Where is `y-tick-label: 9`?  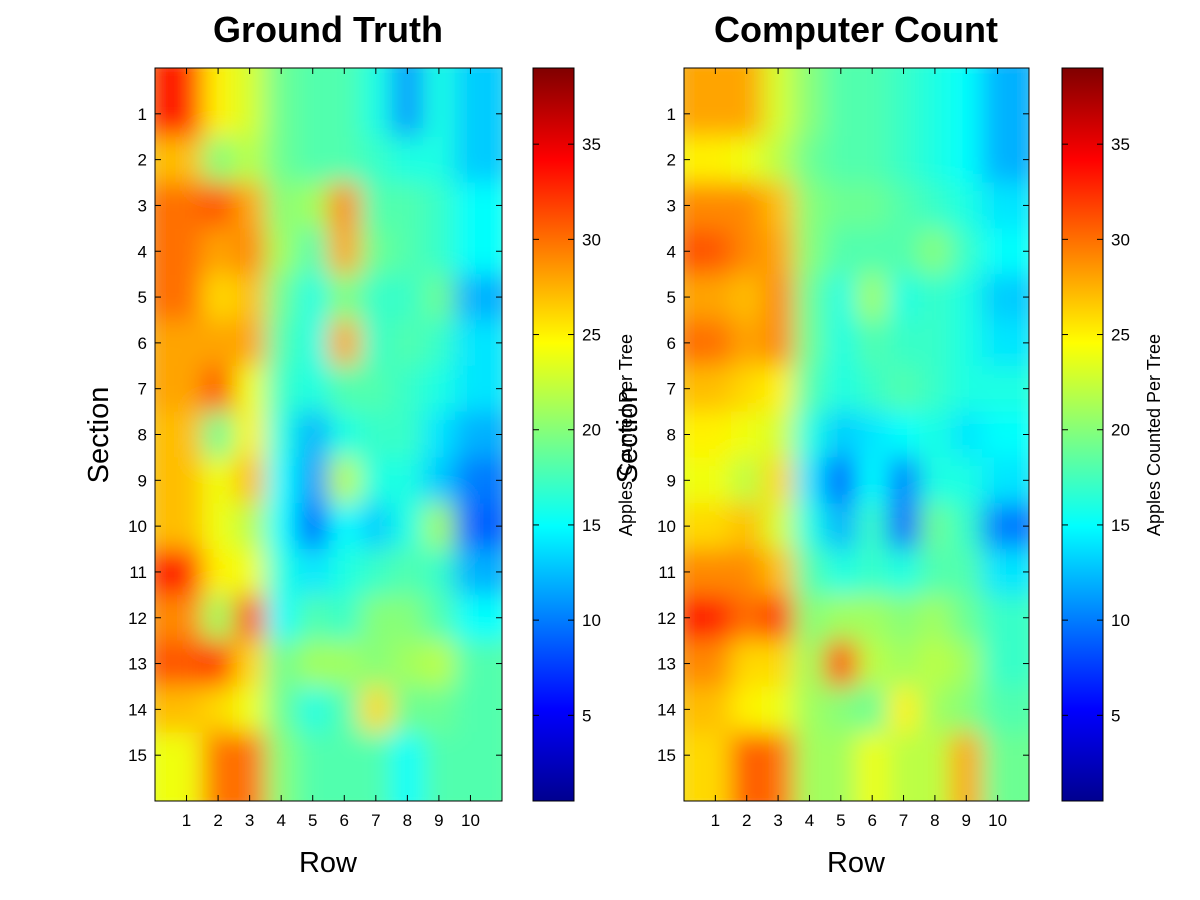
y-tick-label: 9 is located at coordinates (671, 480).